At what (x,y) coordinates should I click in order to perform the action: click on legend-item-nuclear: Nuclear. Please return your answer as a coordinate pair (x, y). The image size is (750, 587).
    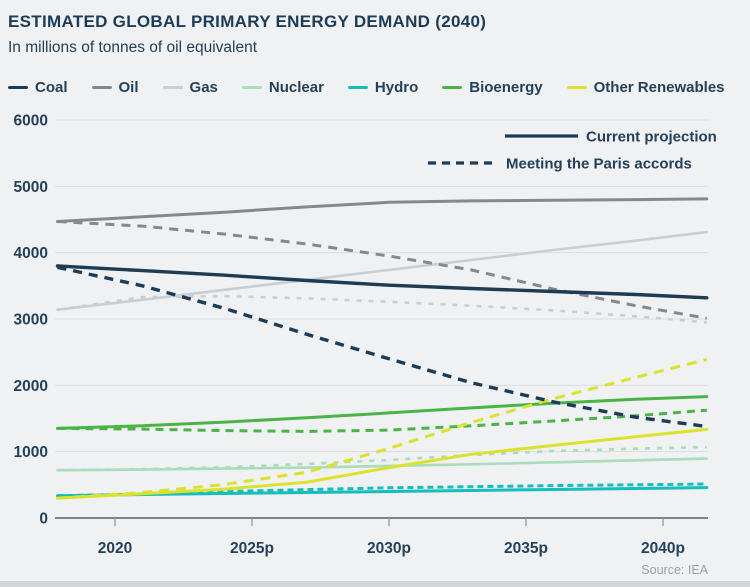
    Looking at the image, I should click on (282, 87).